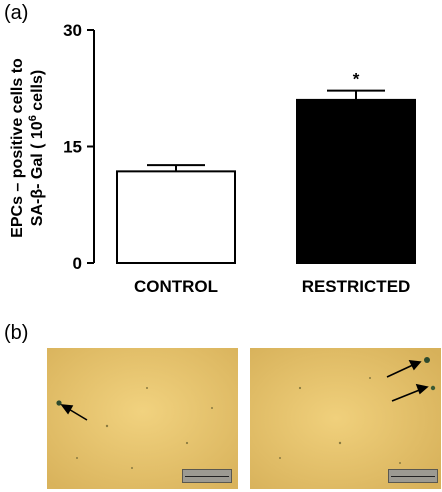 The width and height of the screenshot is (442, 492). What do you see at coordinates (356, 181) in the screenshot?
I see `bar-restricted` at bounding box center [356, 181].